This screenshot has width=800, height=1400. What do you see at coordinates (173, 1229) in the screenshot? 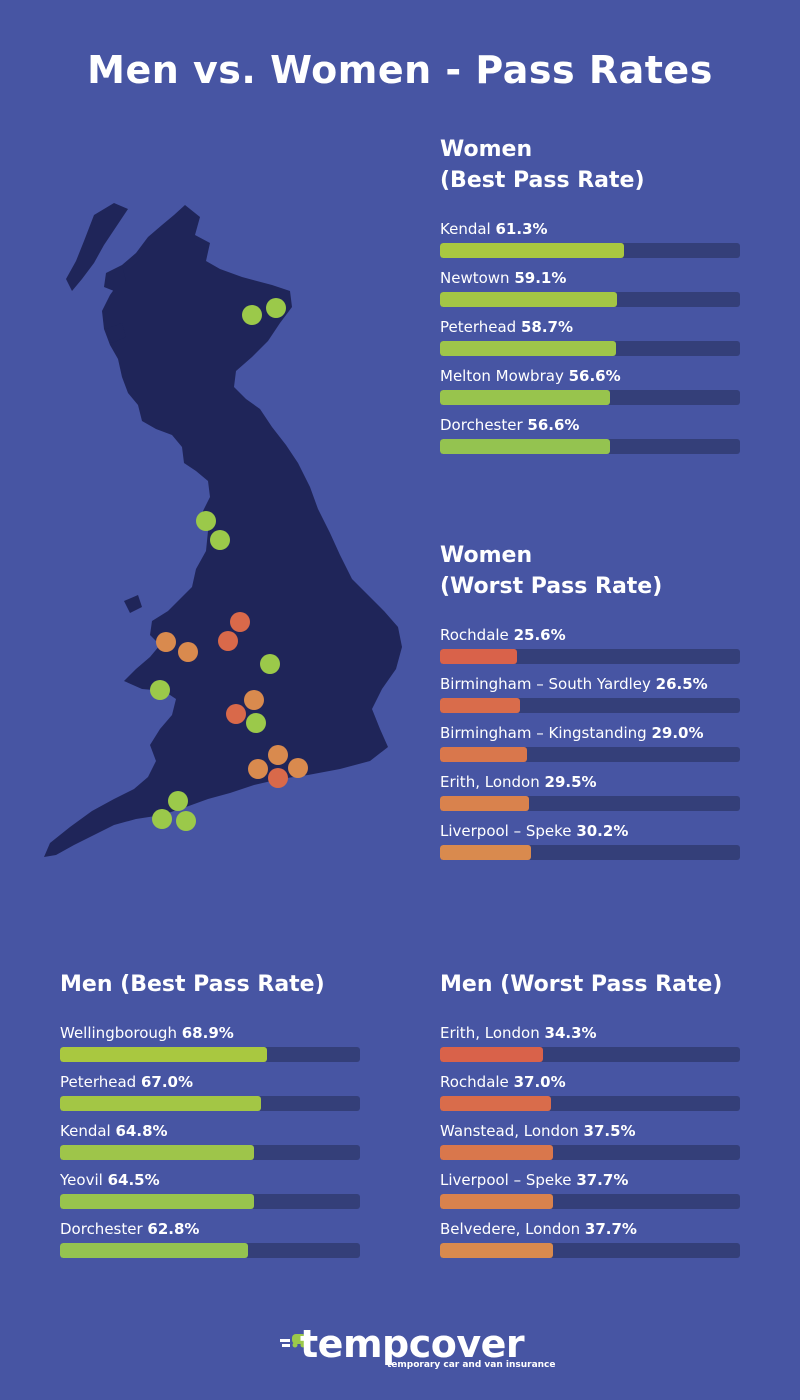
I see `value-label: 62.8%` at bounding box center [173, 1229].